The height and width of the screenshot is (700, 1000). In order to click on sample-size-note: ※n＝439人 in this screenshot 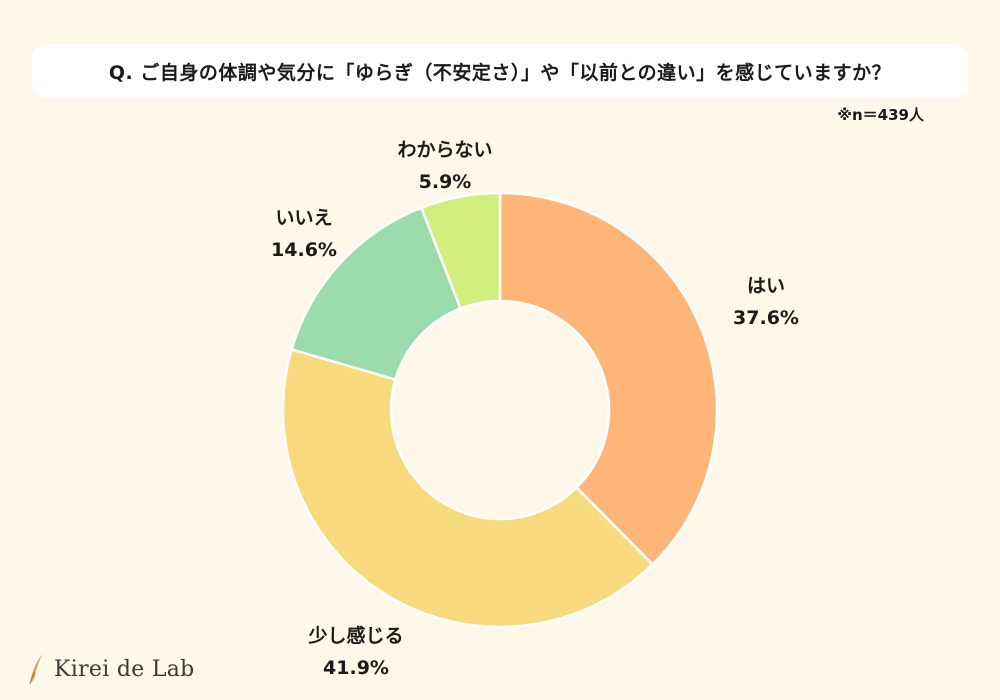, I will do `click(880, 115)`.